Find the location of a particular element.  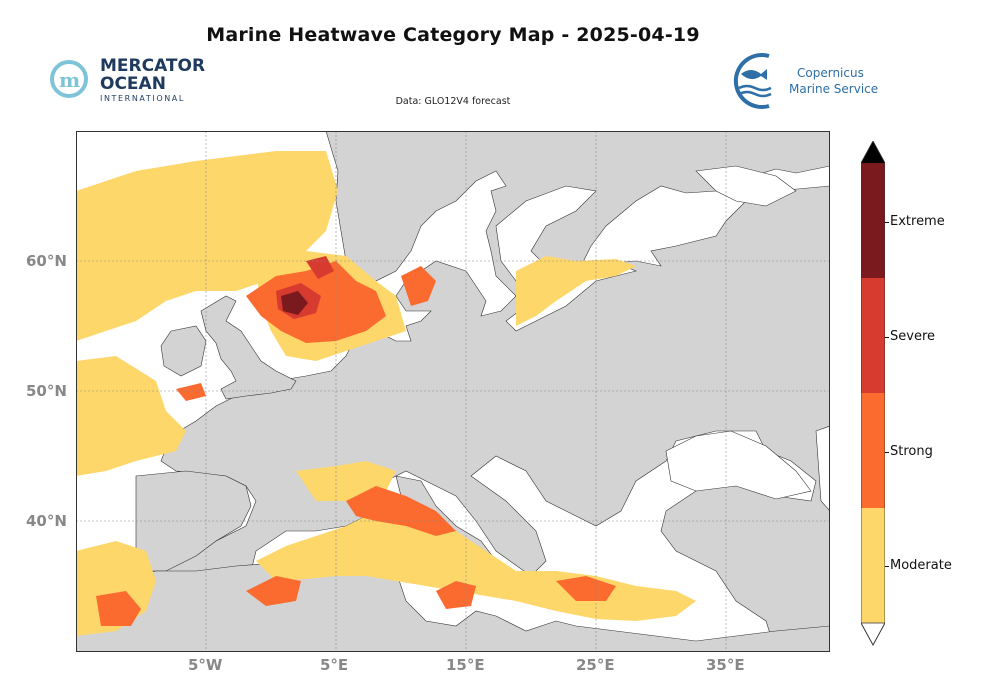

mercator-logo-line1: MERCATOR is located at coordinates (153, 66).